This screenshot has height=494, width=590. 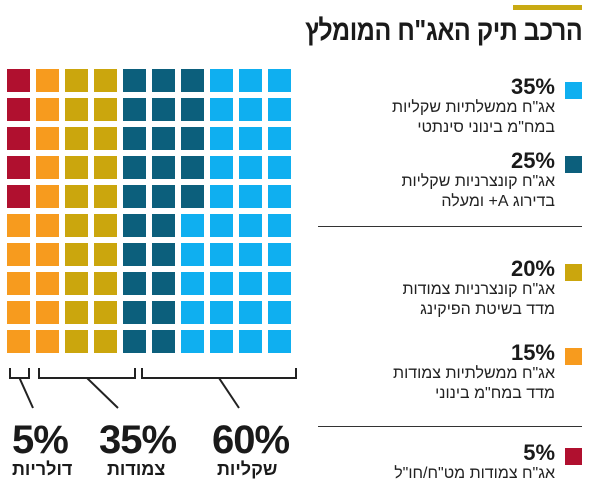 What do you see at coordinates (532, 268) in the screenshot?
I see `legend-percent: 20%` at bounding box center [532, 268].